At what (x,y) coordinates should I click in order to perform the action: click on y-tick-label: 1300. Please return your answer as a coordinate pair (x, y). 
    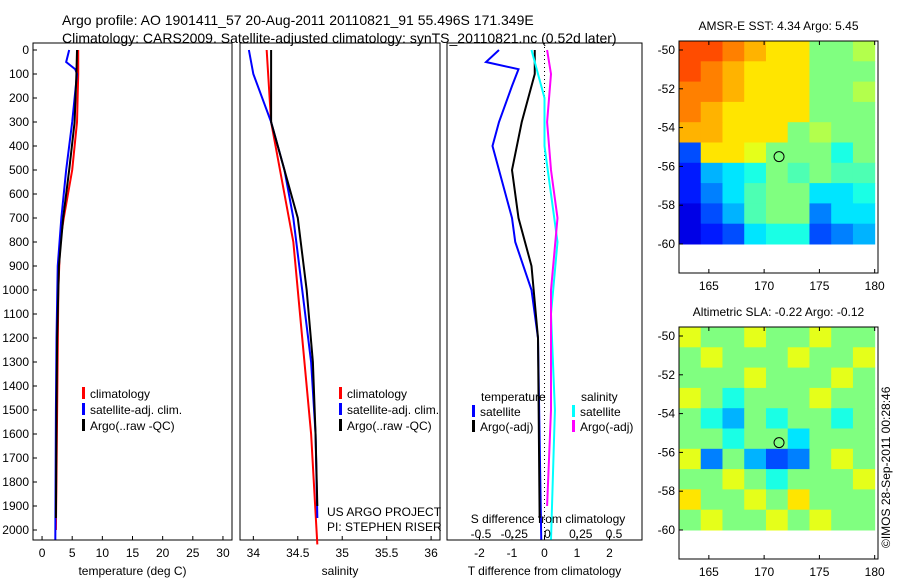
    Looking at the image, I should click on (15, 362).